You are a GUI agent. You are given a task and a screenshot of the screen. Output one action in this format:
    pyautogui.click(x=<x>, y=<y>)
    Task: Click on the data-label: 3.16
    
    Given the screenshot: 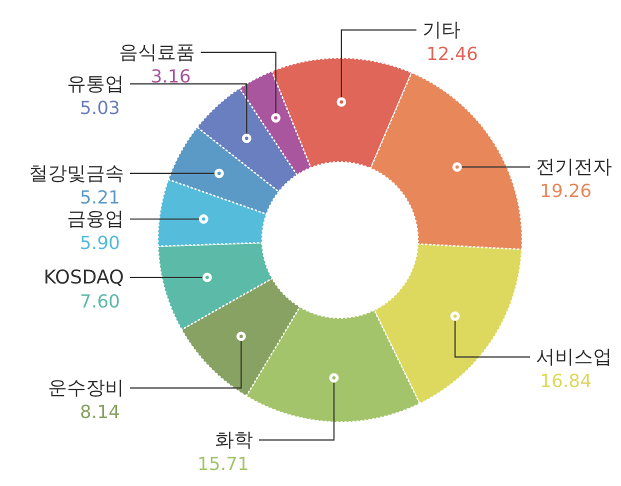 What is the action you would take?
    pyautogui.click(x=170, y=77)
    